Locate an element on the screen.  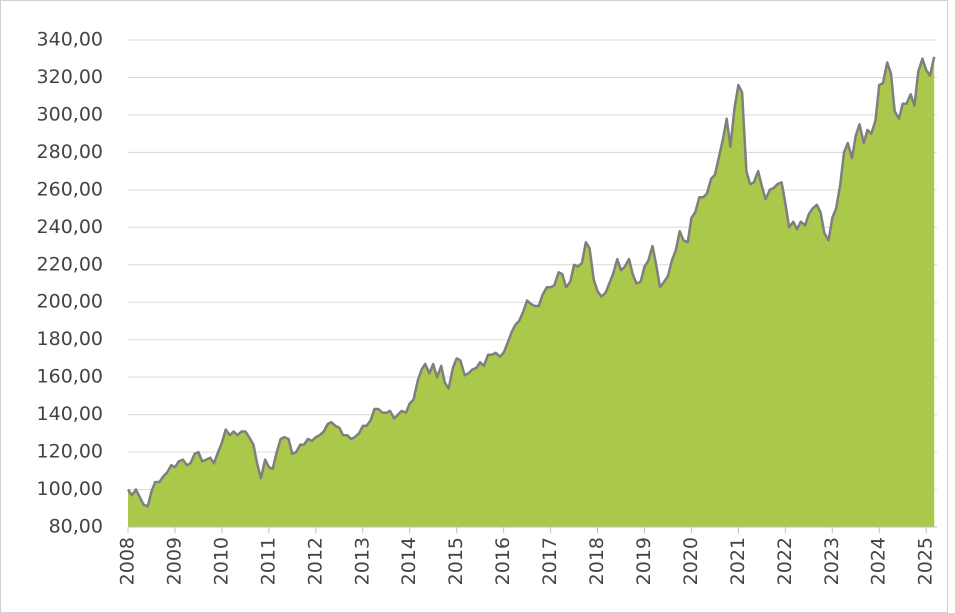
x-tick-label: 2018 is located at coordinates (597, 561).